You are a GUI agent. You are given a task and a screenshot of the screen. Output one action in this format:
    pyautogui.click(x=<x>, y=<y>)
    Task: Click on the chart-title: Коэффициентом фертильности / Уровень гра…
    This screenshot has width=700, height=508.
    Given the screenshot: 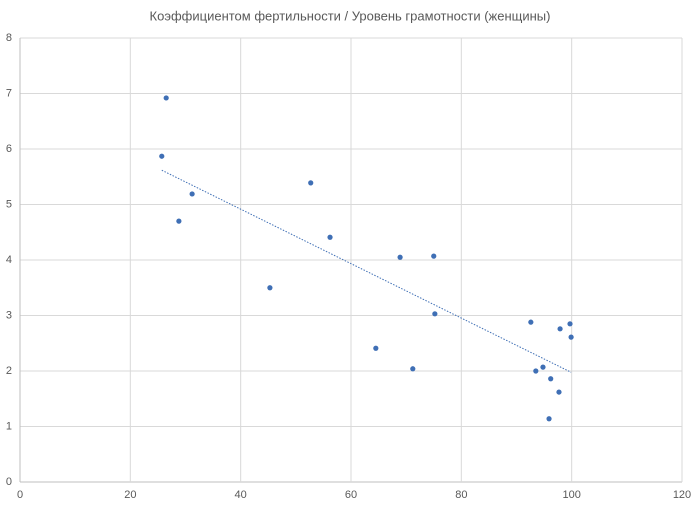 What is the action you would take?
    pyautogui.click(x=350, y=15)
    